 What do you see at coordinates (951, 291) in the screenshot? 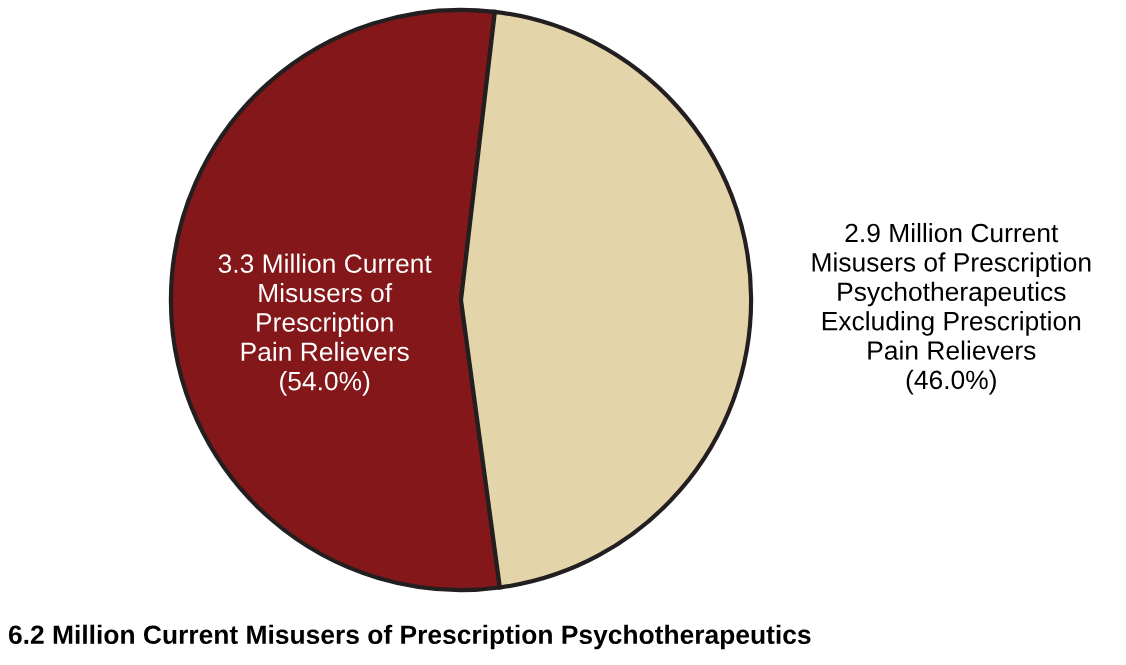
I see `slice-label: 2.9 Million Current Misusers of Prescription Psychotherapeutics Excluding Prescription Pain Relievers` at bounding box center [951, 291].